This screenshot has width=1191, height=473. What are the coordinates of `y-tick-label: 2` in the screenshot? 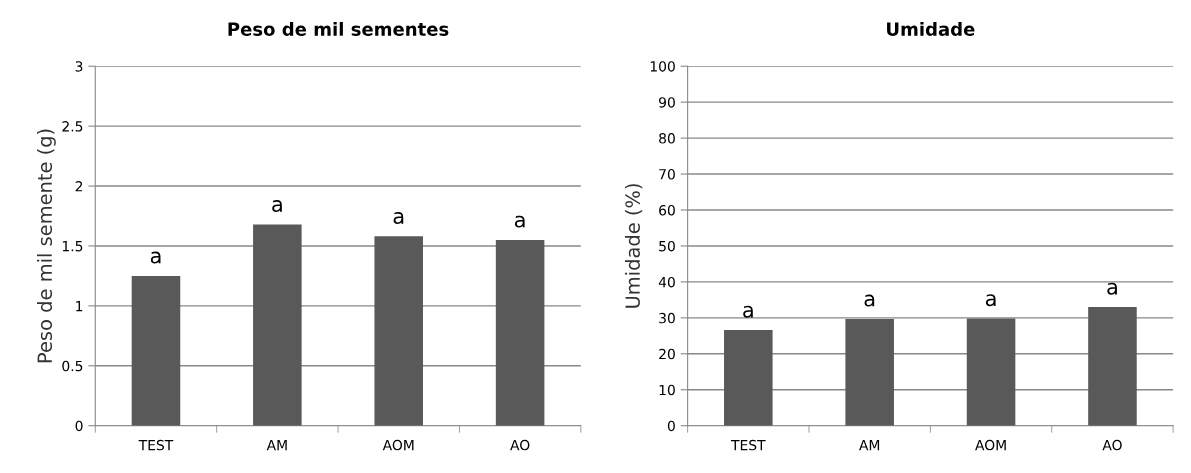 It's located at (79, 186).